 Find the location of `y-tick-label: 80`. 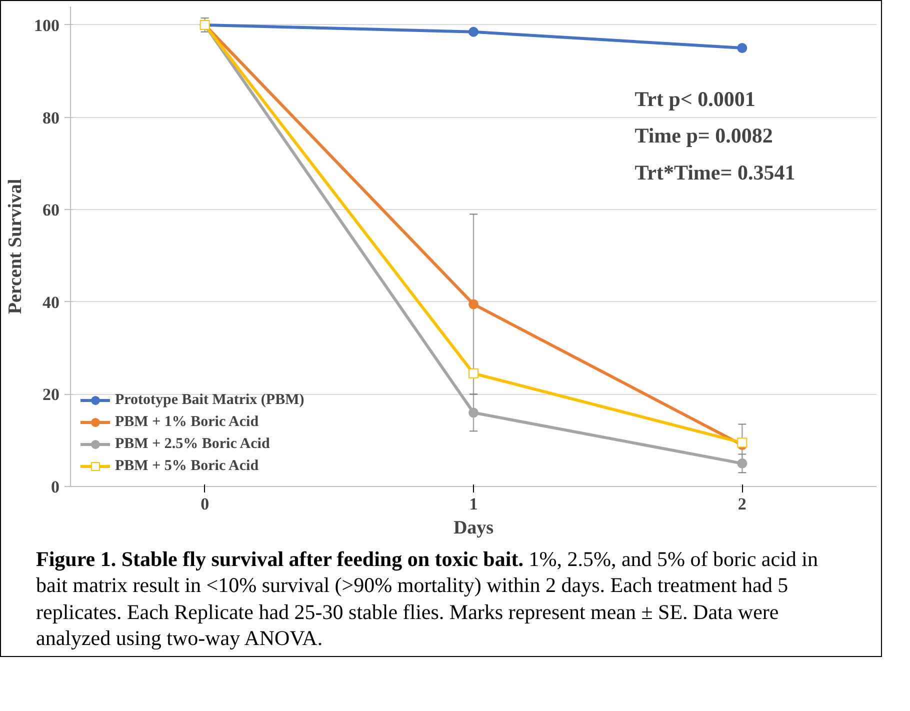

y-tick-label: 80 is located at coordinates (51, 118).